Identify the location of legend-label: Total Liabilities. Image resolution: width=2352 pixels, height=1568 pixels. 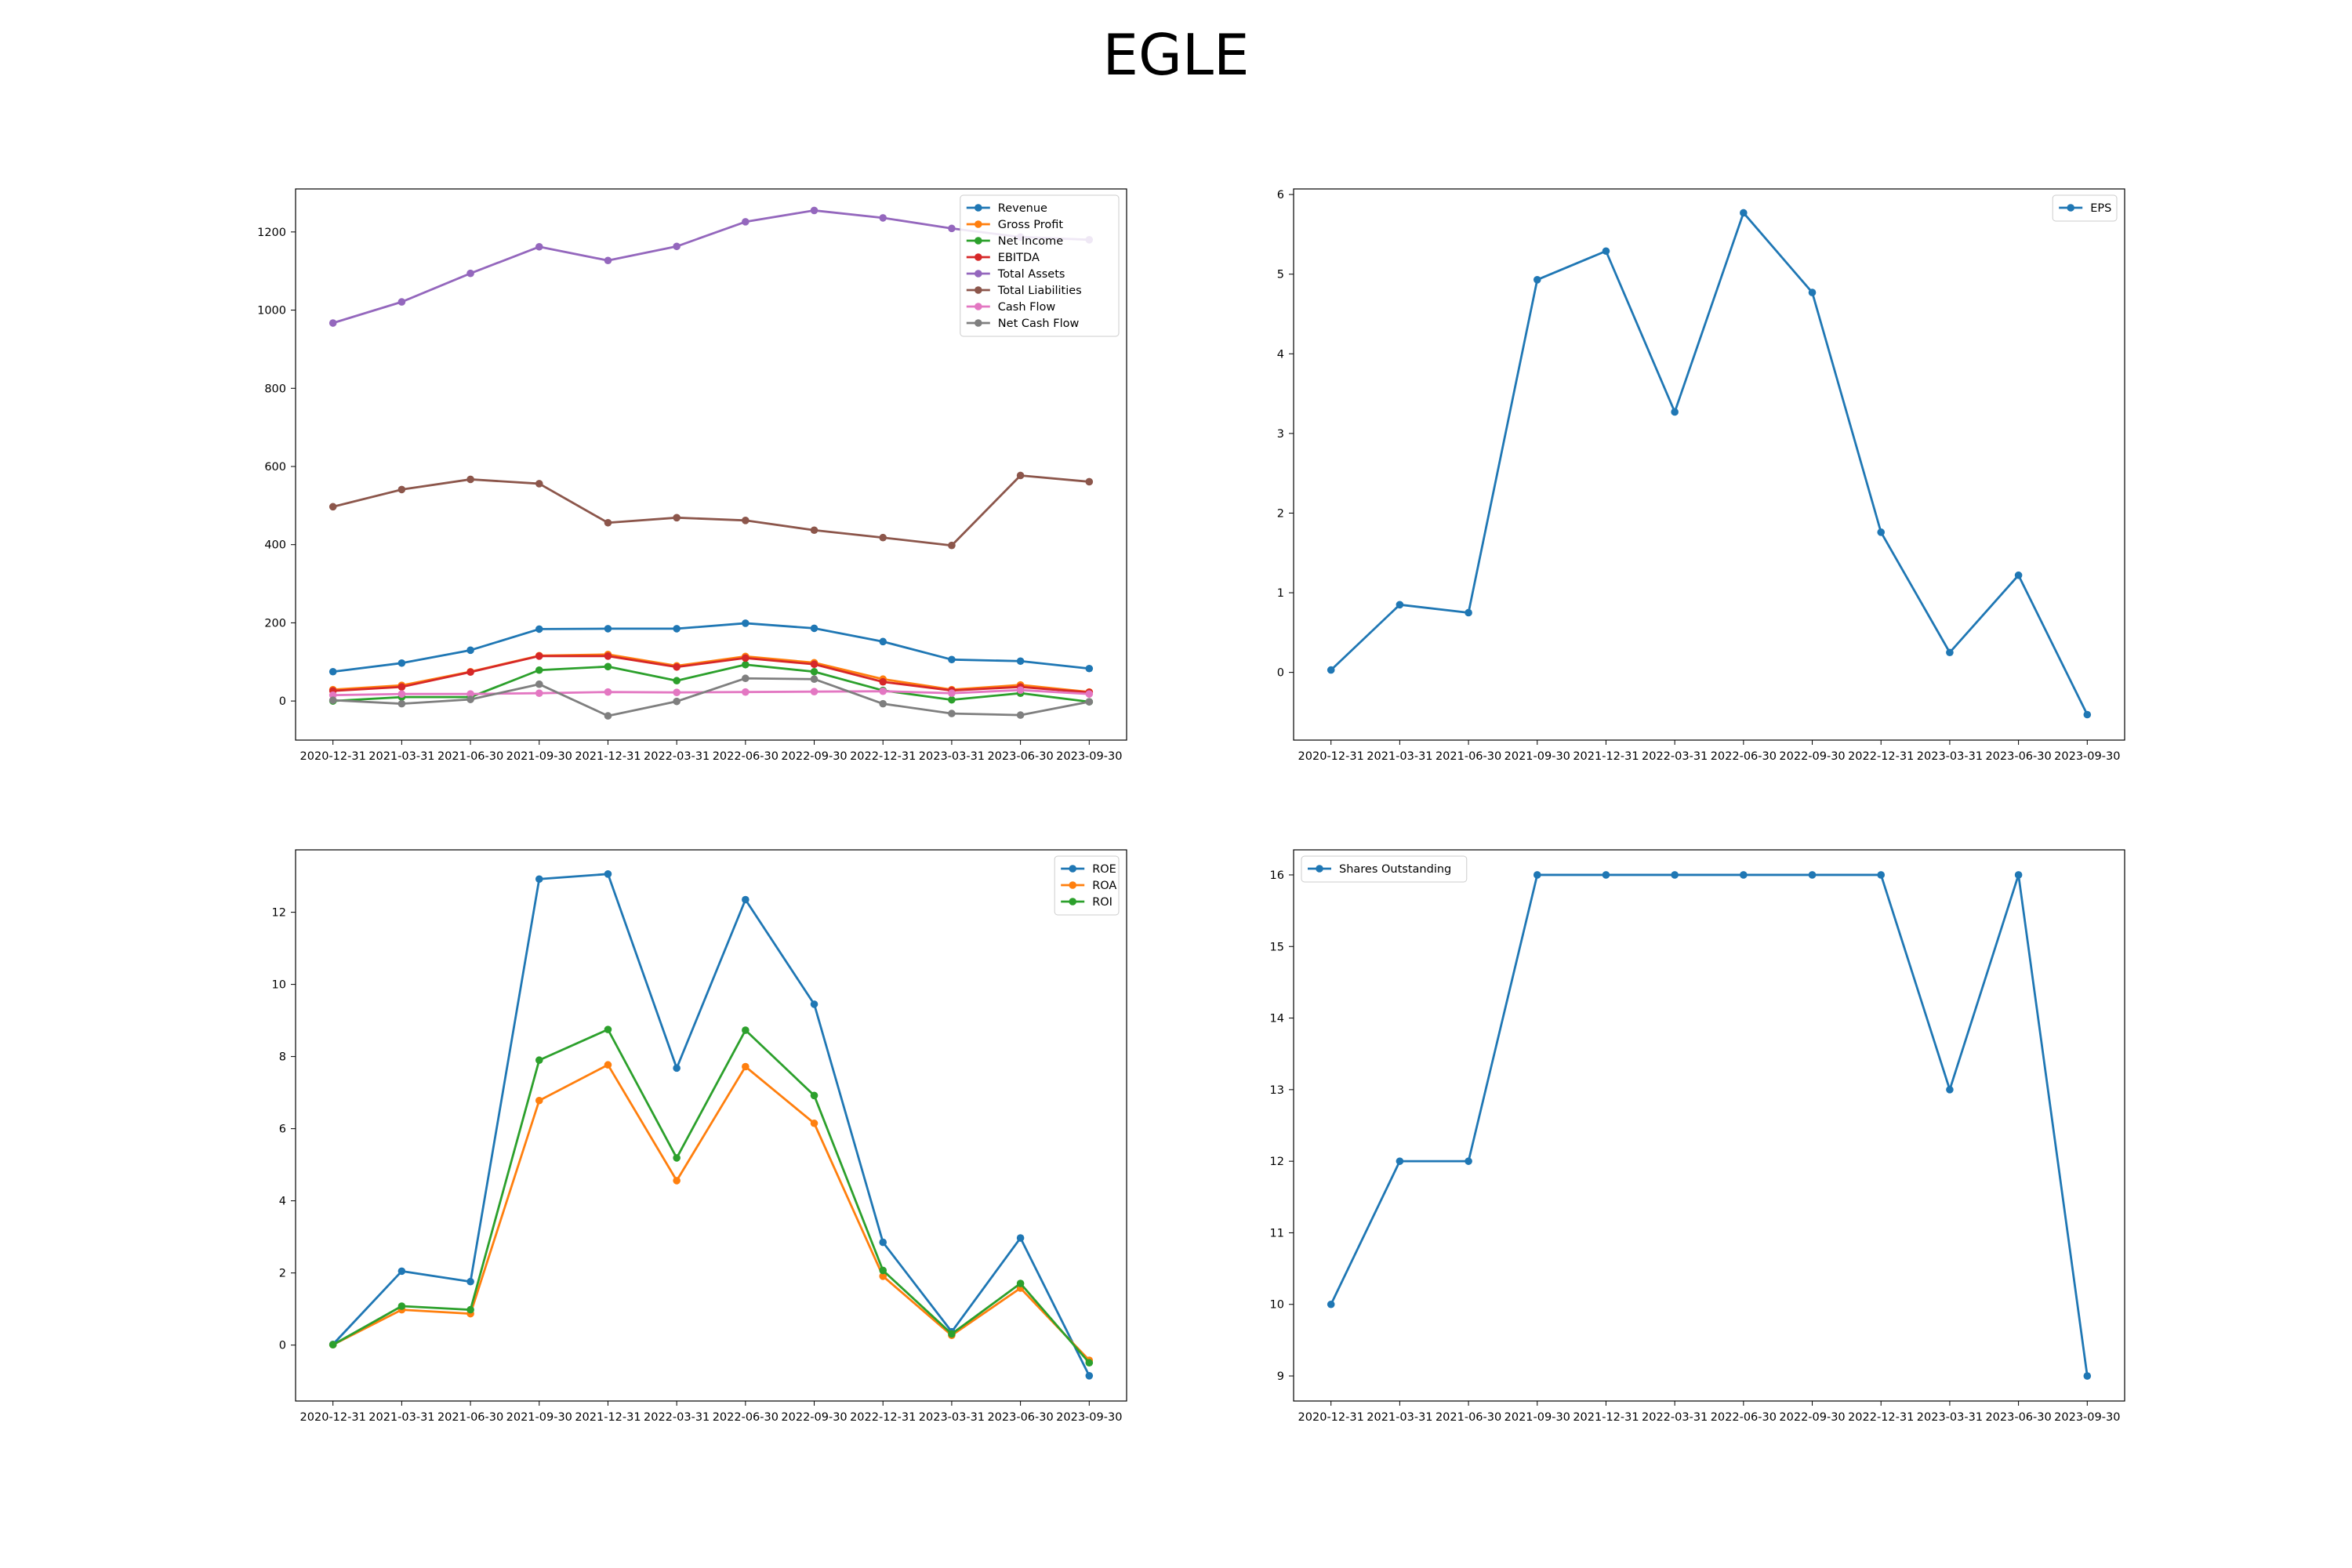
(1039, 291).